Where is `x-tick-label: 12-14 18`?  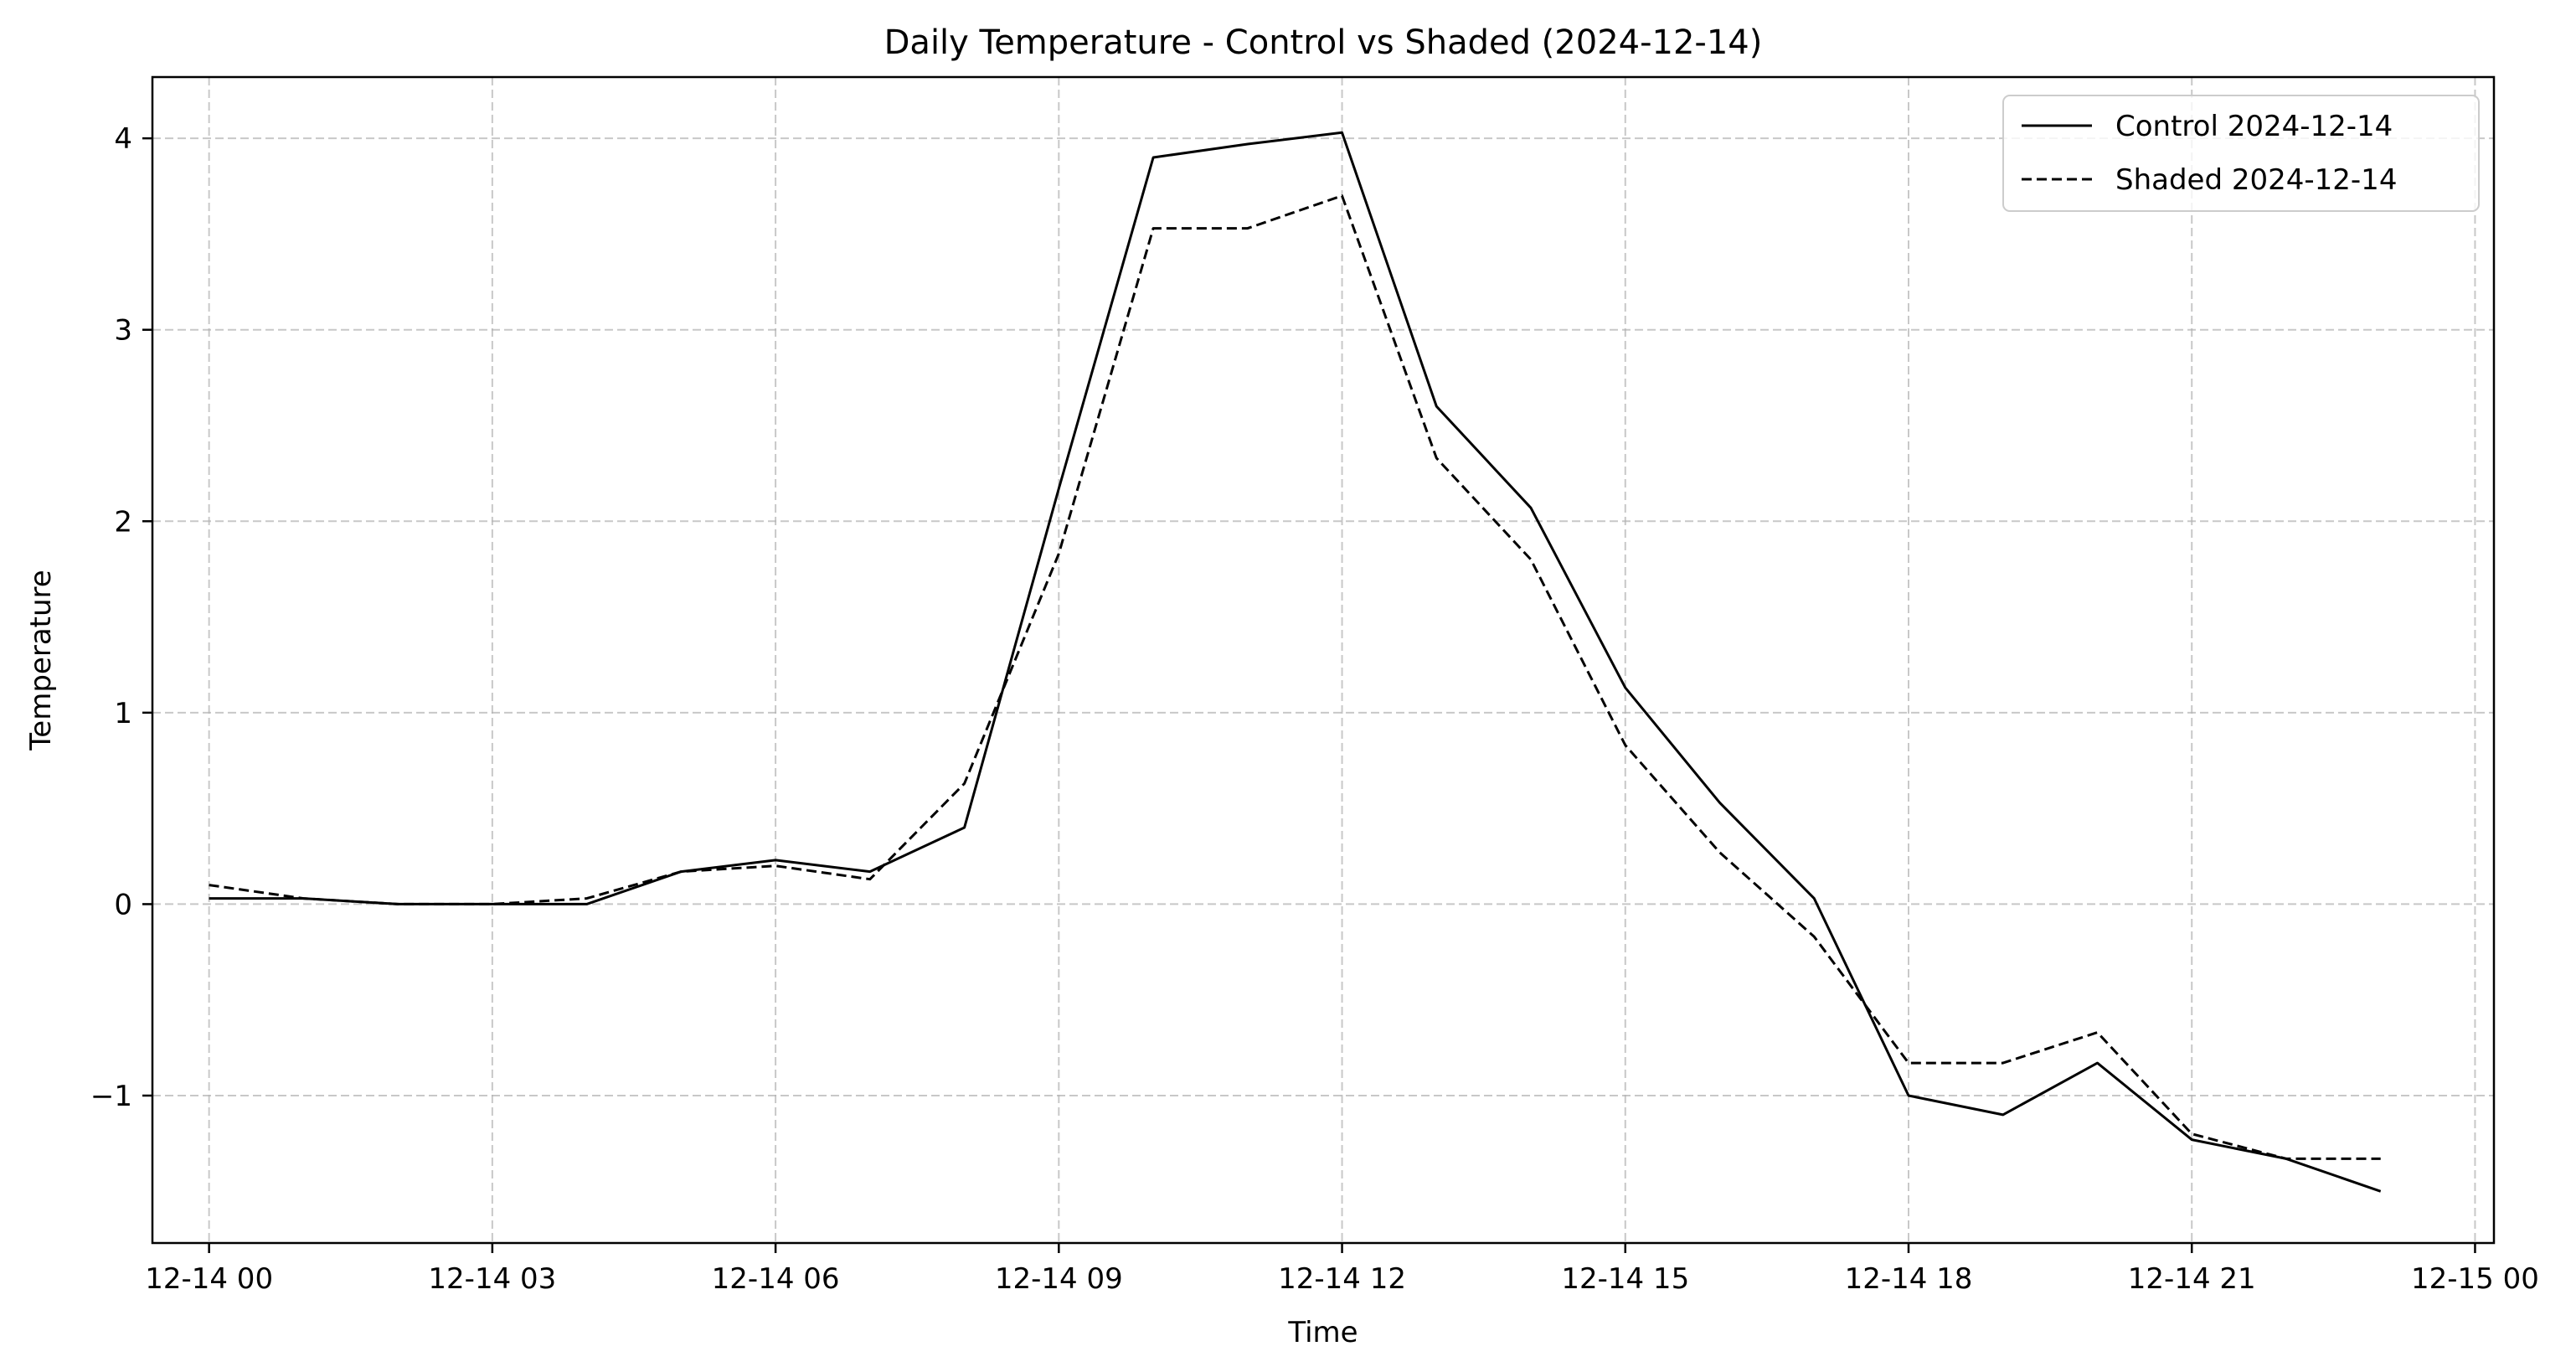
x-tick-label: 12-14 18 is located at coordinates (1909, 1279).